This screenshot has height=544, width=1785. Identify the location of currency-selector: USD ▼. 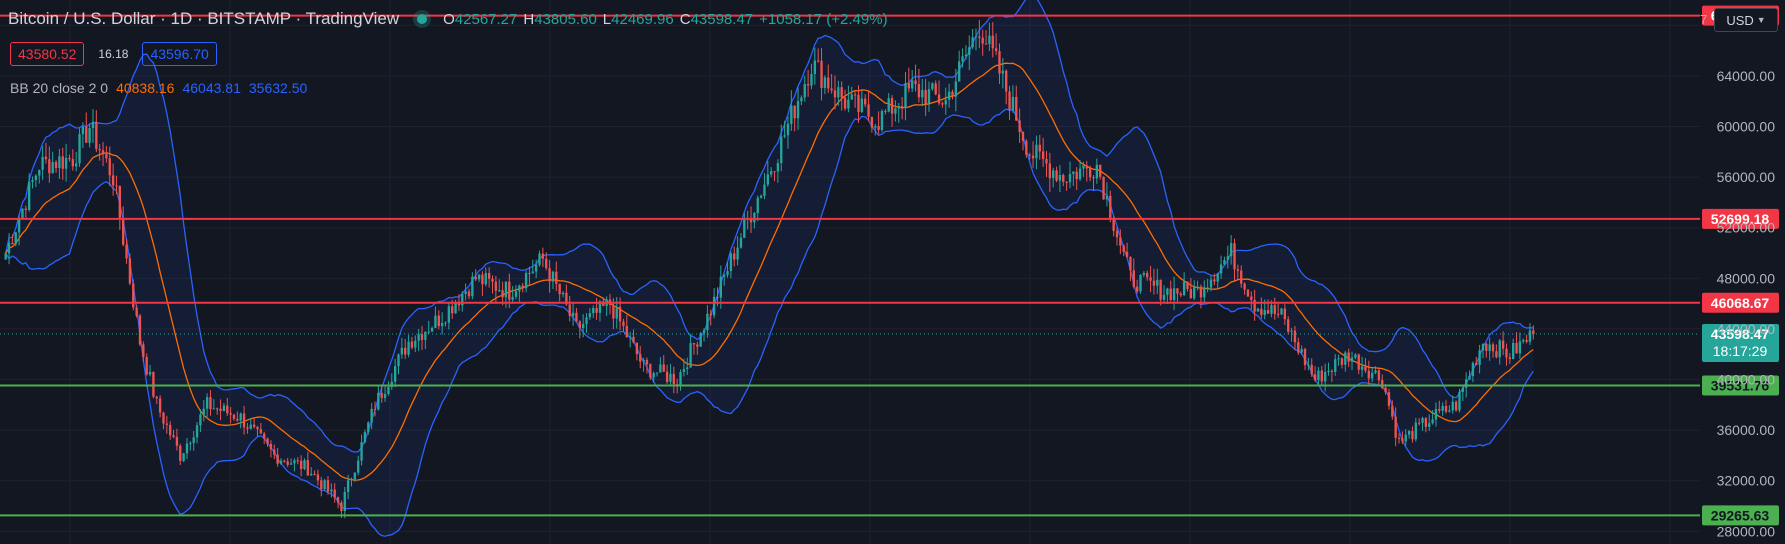
(1746, 20).